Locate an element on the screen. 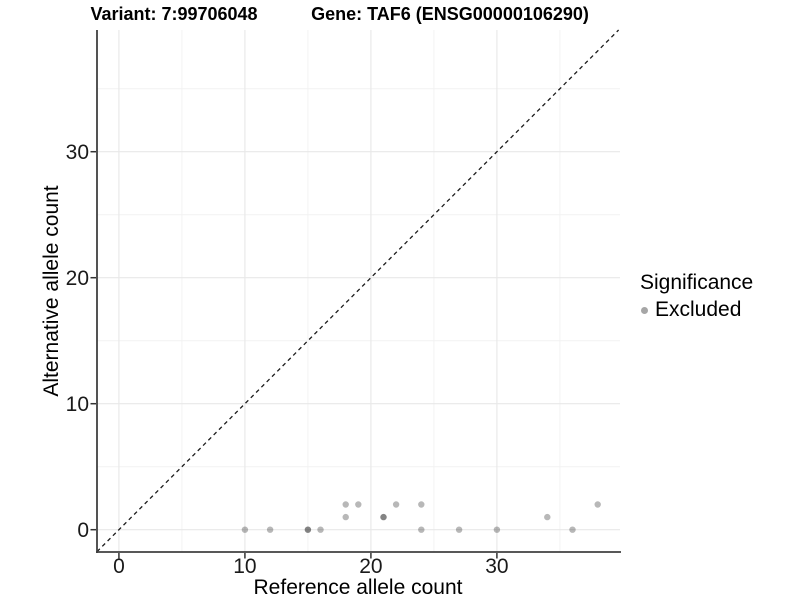 Image resolution: width=800 pixels, height=600 pixels. y-tick-label: 0 is located at coordinates (83, 530).